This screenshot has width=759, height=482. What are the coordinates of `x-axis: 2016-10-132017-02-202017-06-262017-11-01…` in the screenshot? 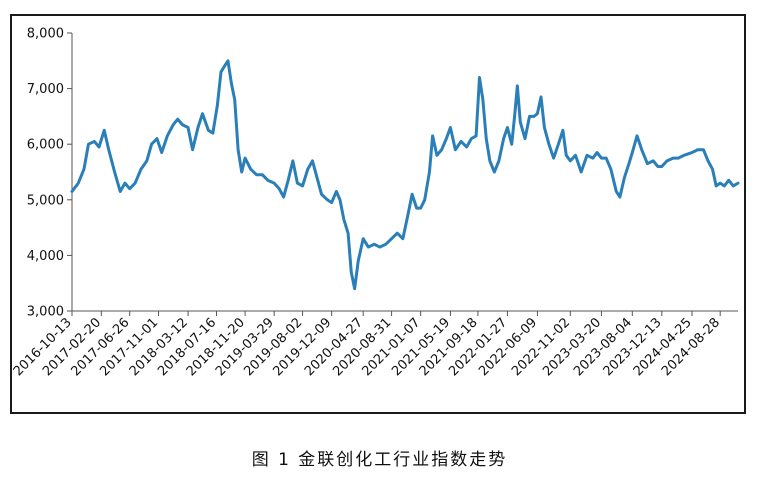 It's located at (374, 344).